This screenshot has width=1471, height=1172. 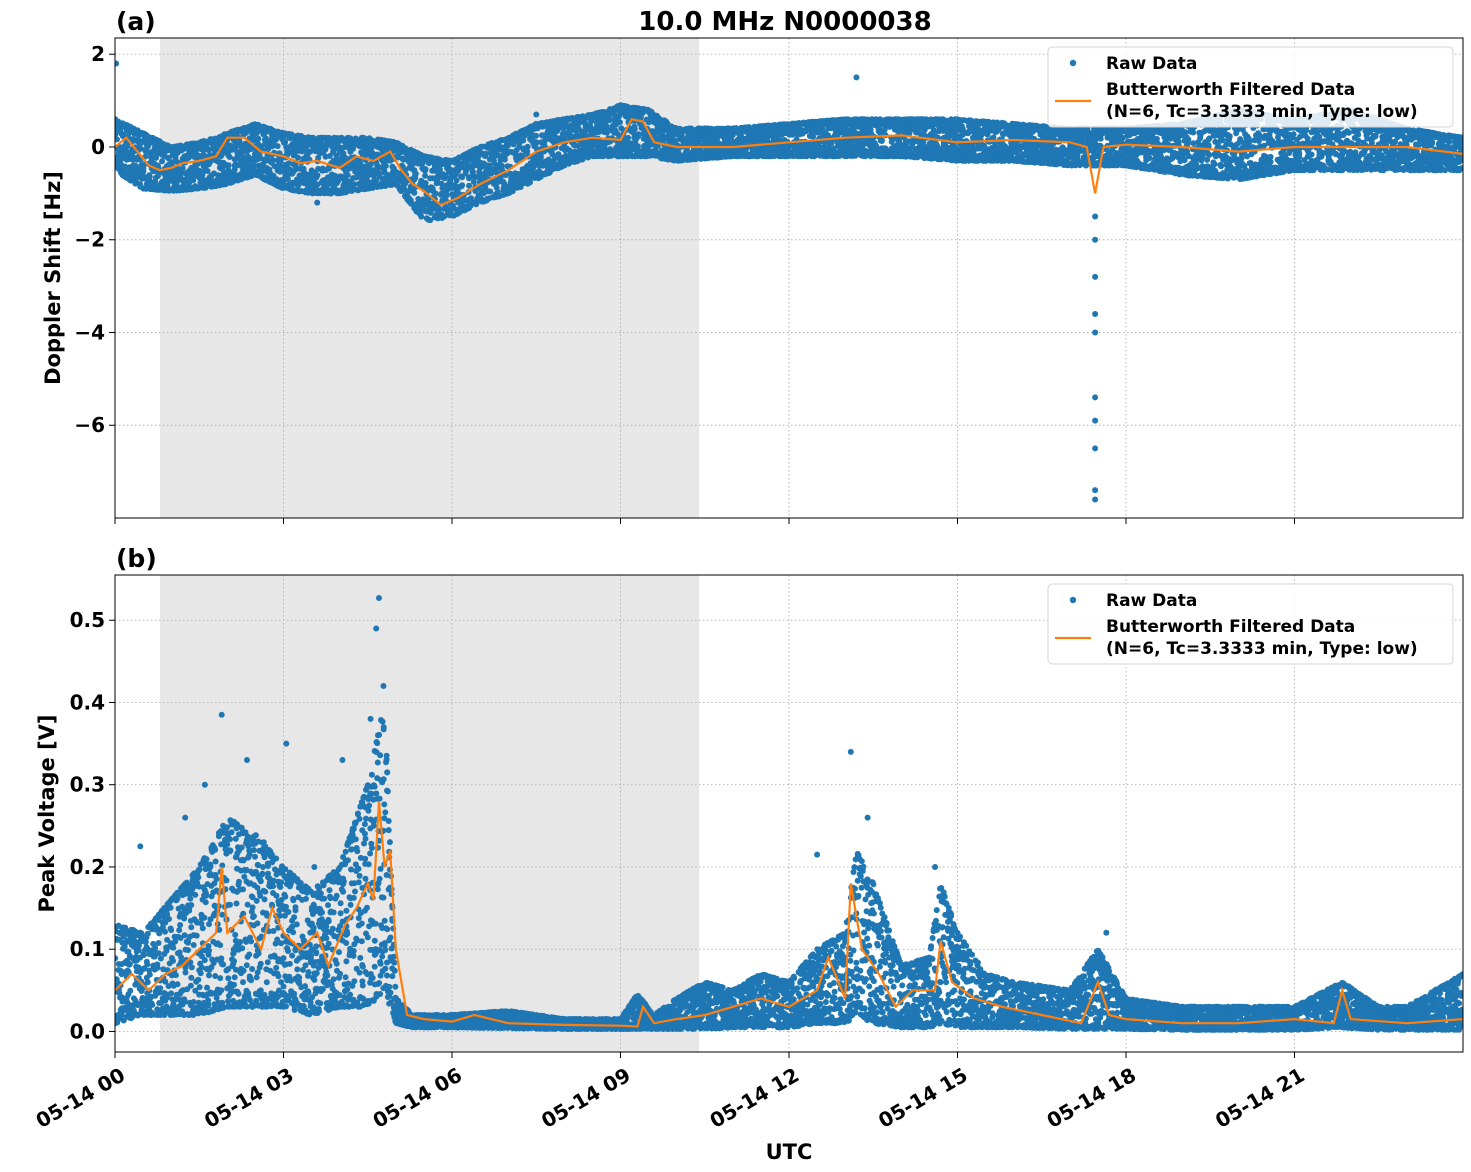 What do you see at coordinates (98, 54) in the screenshot?
I see `y-tick-label: 2` at bounding box center [98, 54].